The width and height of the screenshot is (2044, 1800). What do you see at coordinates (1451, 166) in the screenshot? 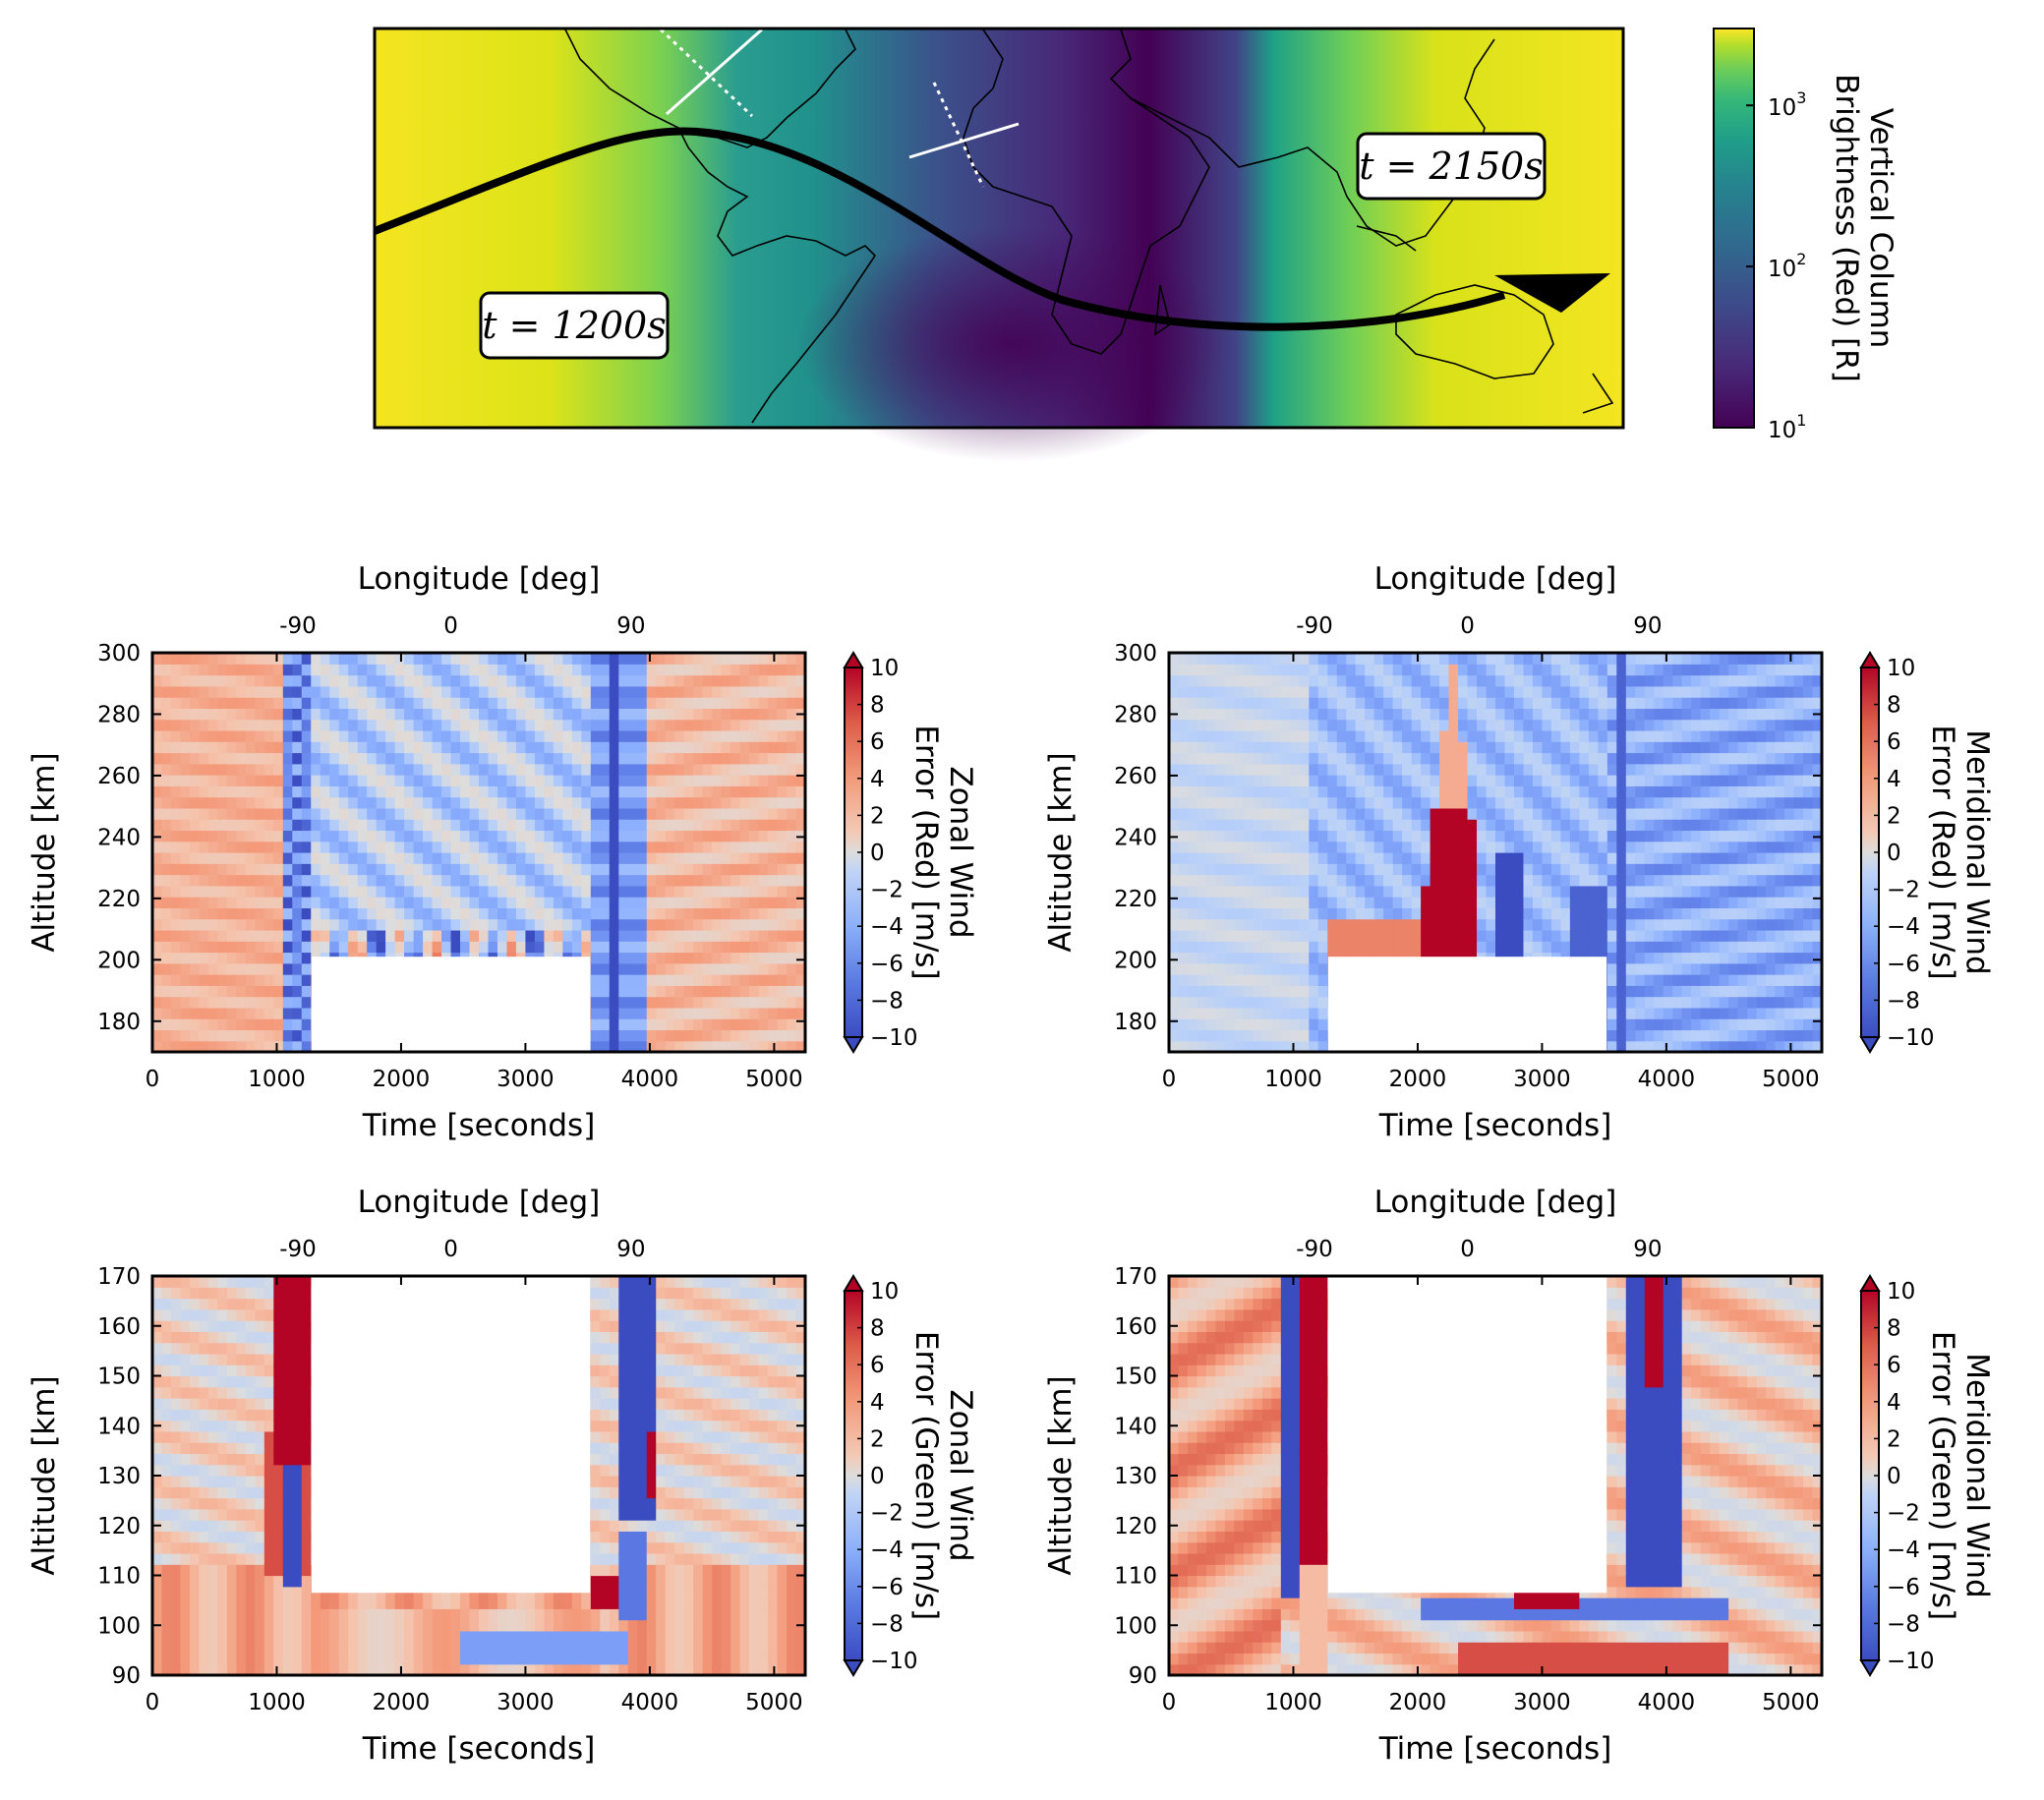
I see `label-end-box: t = 2150s` at bounding box center [1451, 166].